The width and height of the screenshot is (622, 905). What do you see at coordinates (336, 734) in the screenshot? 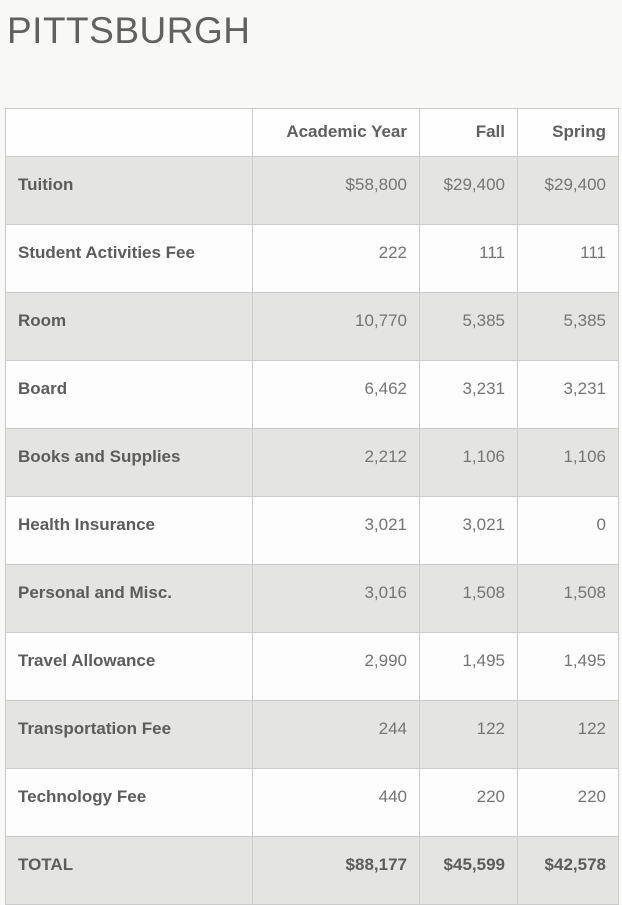
I see `cell-academic-year: 244` at bounding box center [336, 734].